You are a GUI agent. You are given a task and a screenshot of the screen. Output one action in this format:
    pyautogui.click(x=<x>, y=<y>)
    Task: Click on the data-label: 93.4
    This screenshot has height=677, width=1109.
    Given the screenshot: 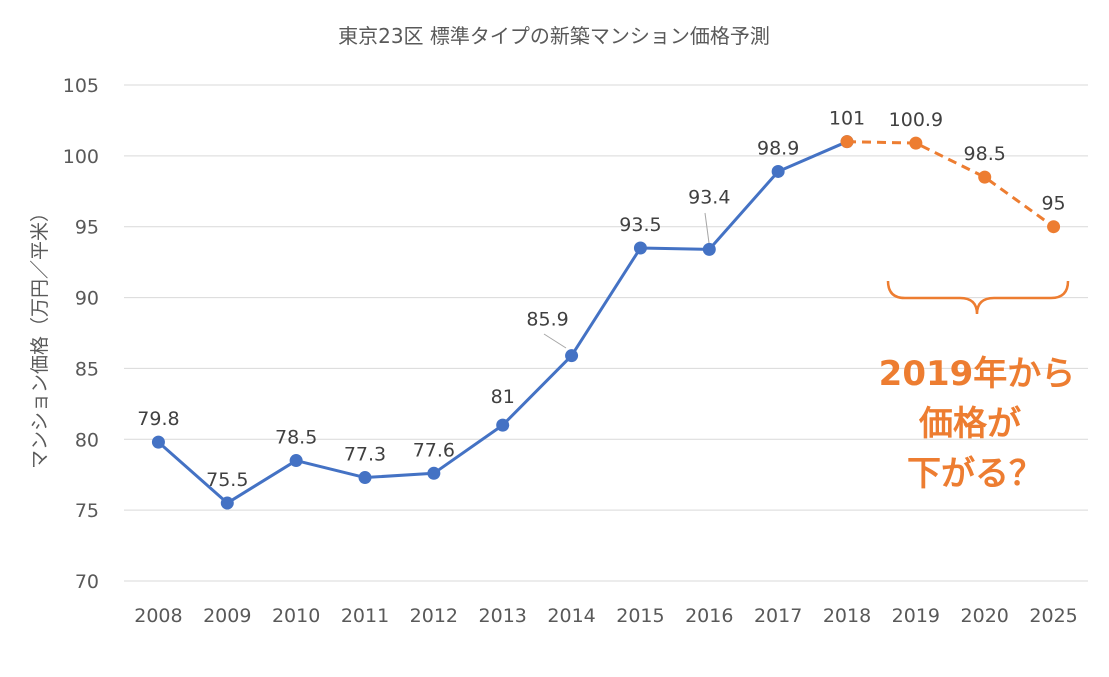 What is the action you would take?
    pyautogui.click(x=709, y=197)
    